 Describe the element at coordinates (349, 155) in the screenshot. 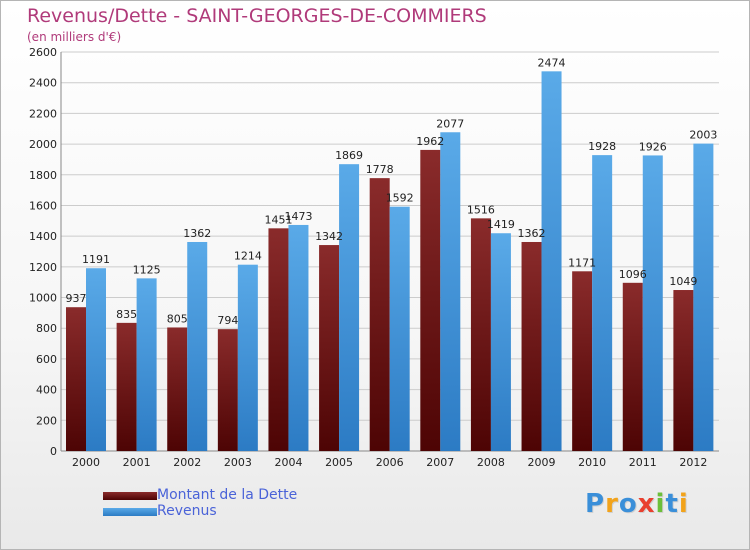

I see `revenue-value-label: 1869` at that location.